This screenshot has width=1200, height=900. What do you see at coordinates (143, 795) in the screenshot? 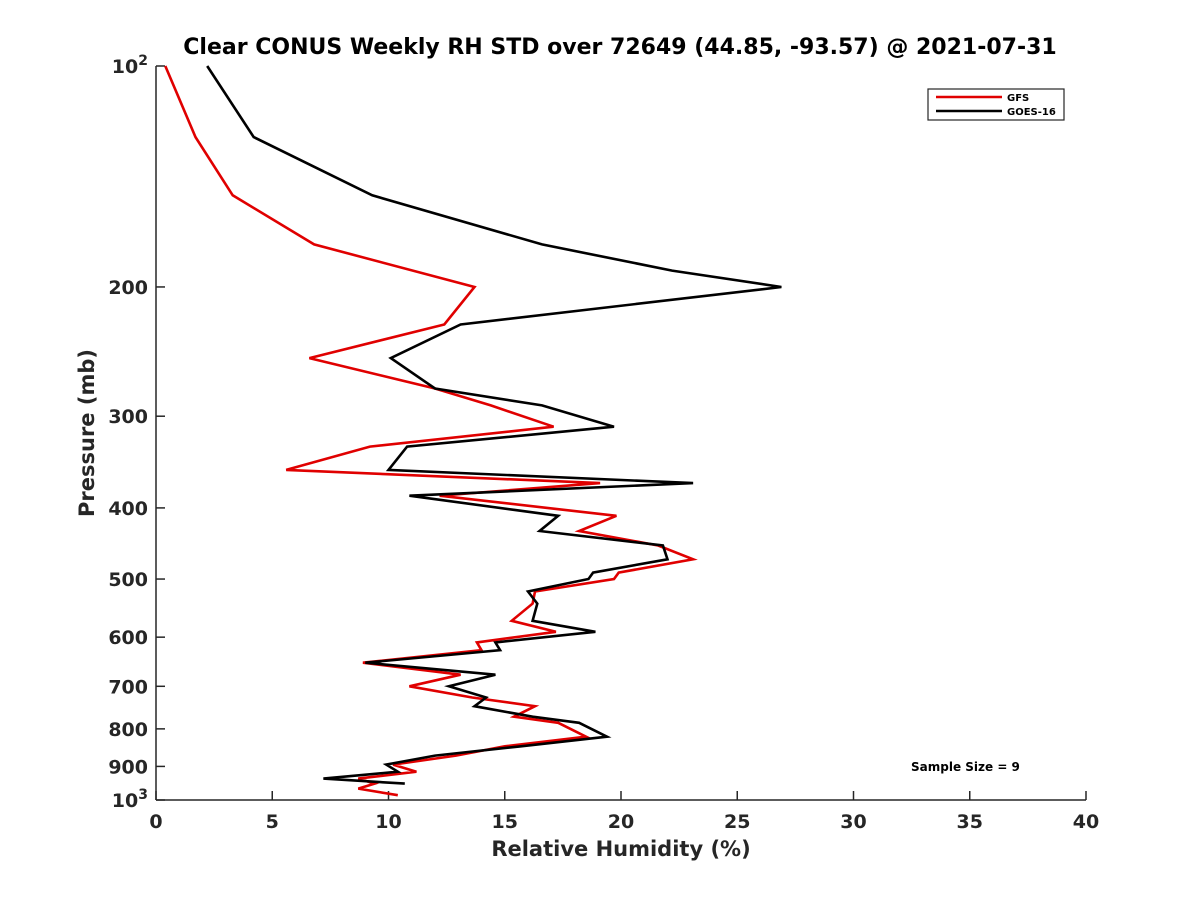
I see `y-tick-exponent: 3` at bounding box center [143, 795].